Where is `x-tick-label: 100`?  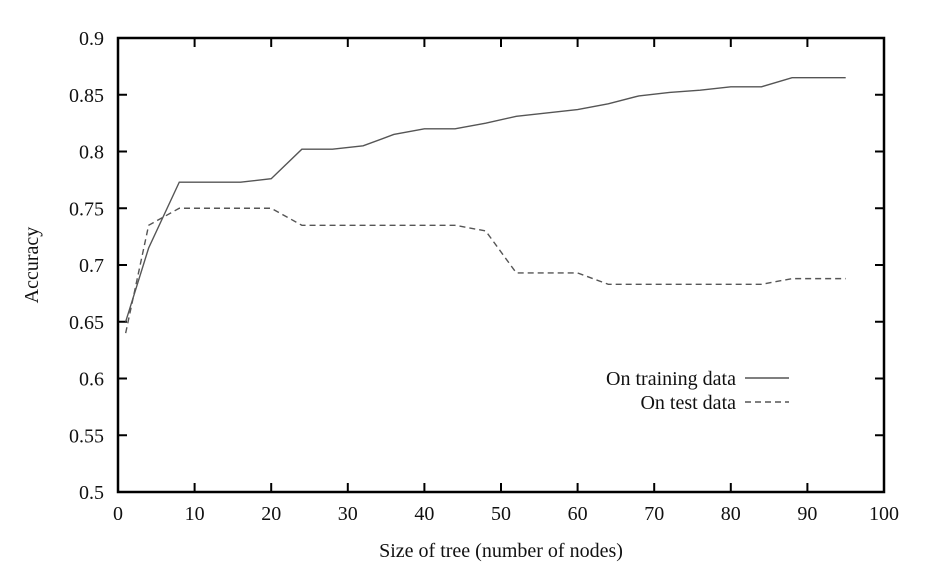
x-tick-label: 100 is located at coordinates (884, 514).